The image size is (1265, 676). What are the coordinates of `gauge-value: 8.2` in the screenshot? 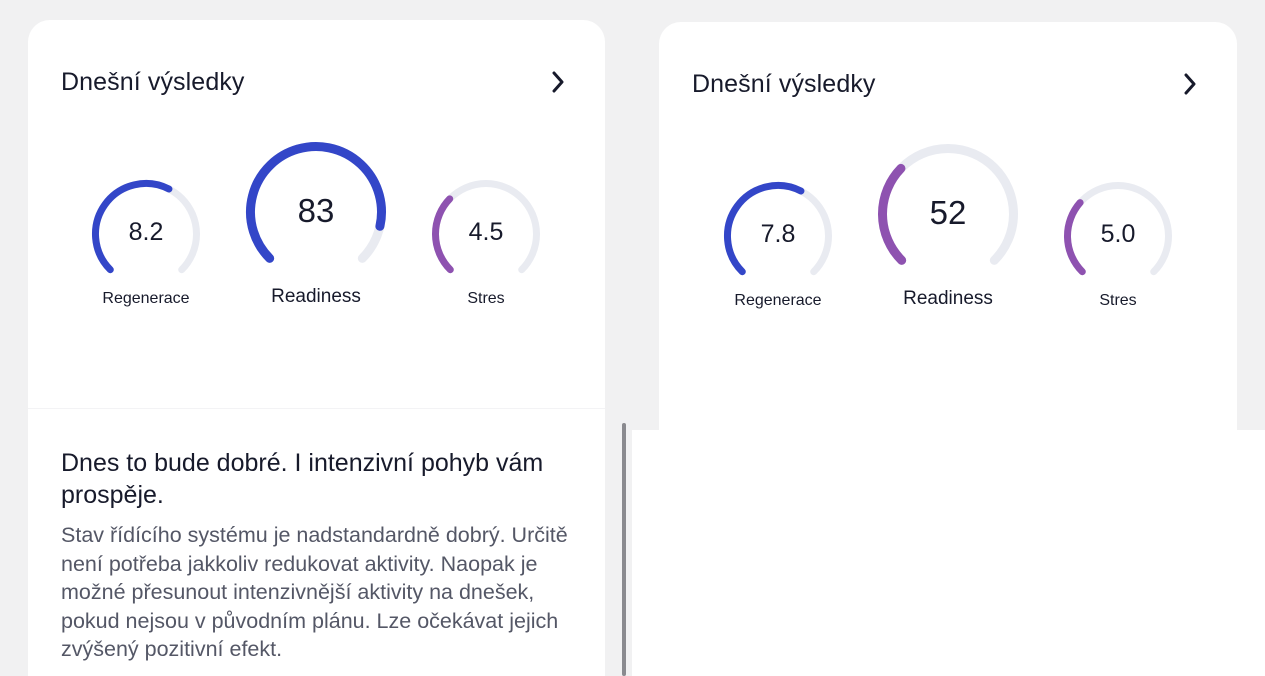 It's located at (146, 232).